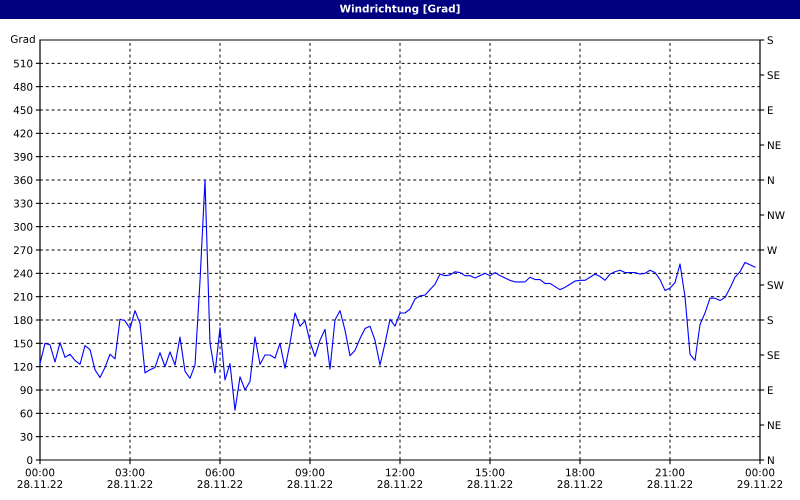 The height and width of the screenshot is (500, 800). Describe the element at coordinates (220, 478) in the screenshot. I see `x-tick-label: 06:00 28.11.22` at that location.